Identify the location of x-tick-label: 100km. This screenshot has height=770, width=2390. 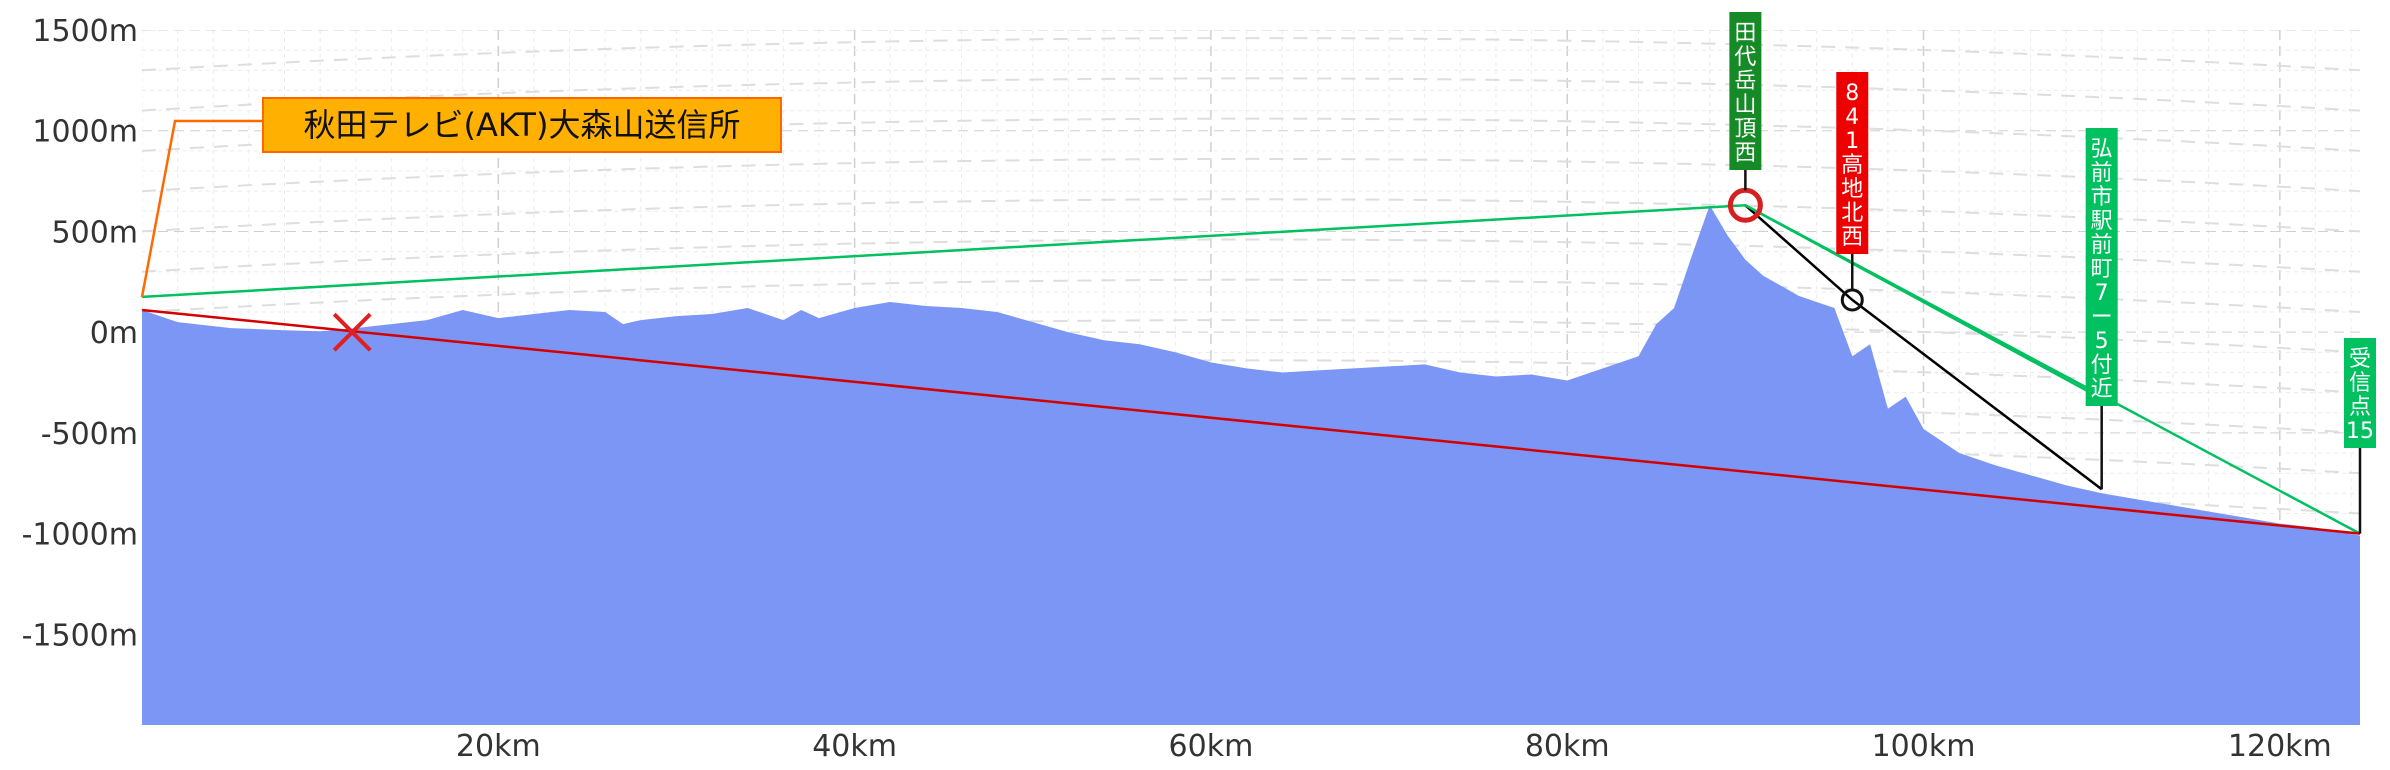
(1924, 746).